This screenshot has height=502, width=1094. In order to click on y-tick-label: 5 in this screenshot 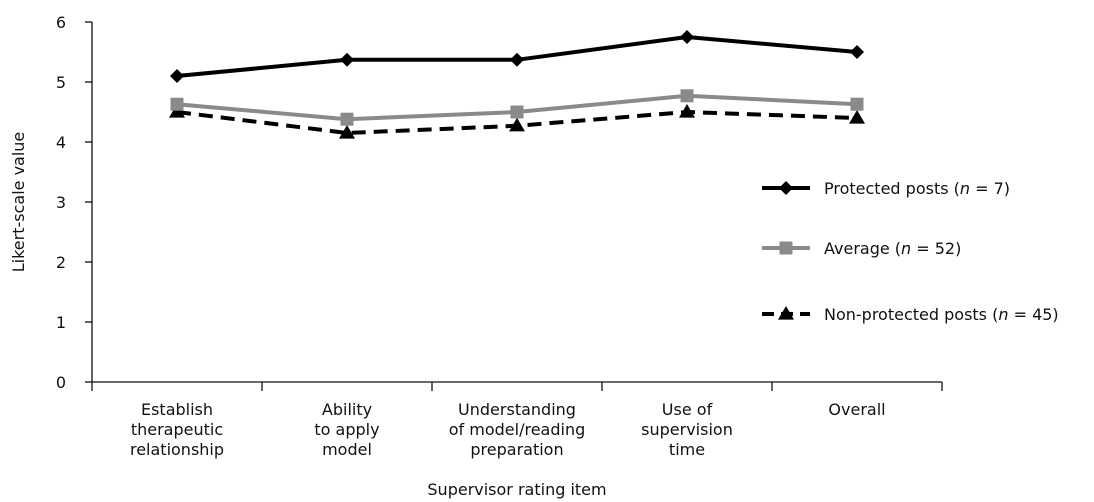, I will do `click(61, 82)`.